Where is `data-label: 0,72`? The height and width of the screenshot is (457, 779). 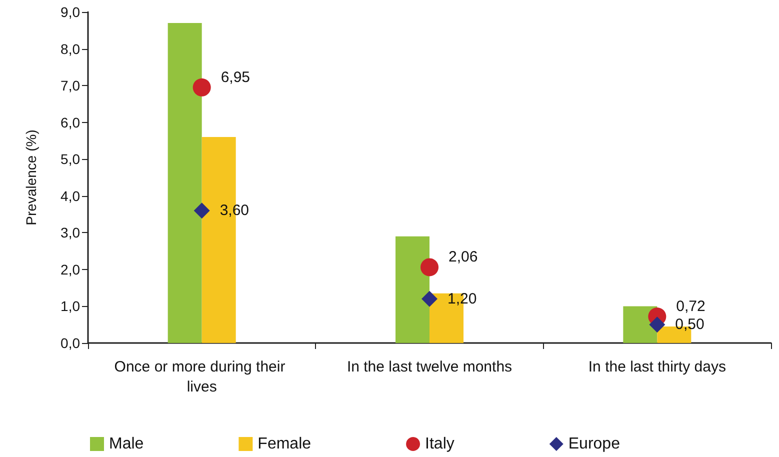
data-label: 0,72 is located at coordinates (691, 307).